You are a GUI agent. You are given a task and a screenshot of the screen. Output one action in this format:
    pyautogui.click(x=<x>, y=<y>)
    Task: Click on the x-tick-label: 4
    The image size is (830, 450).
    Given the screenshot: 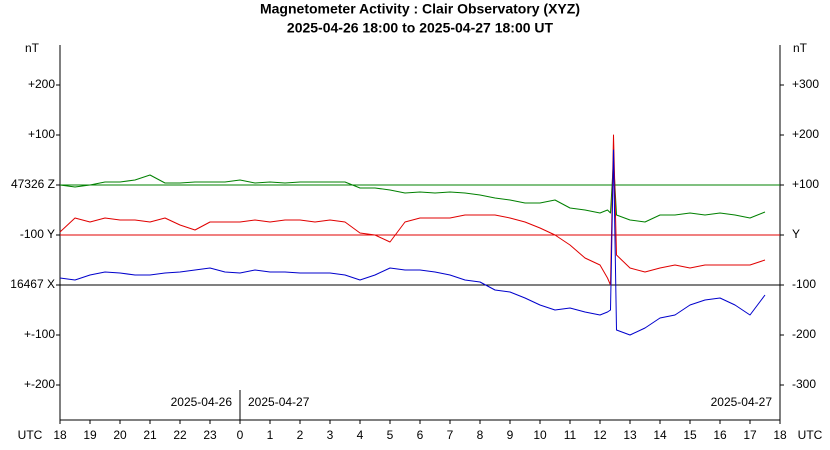 What is the action you would take?
    pyautogui.click(x=360, y=435)
    